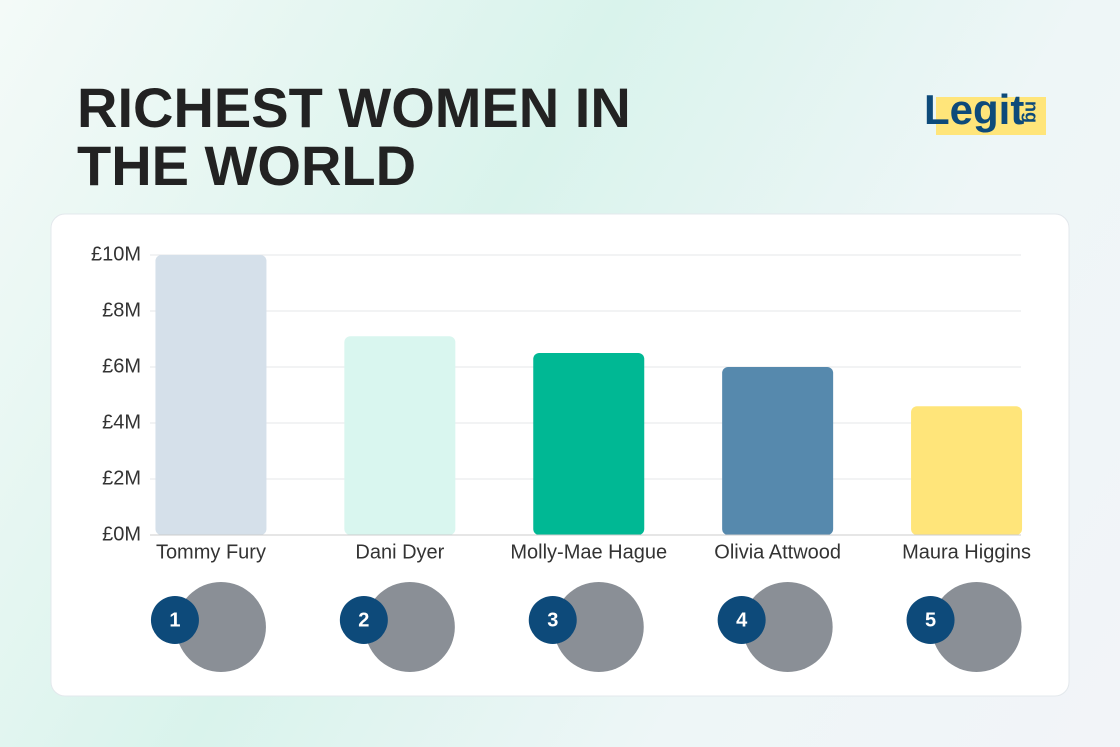 Image resolution: width=1120 pixels, height=747 pixels. I want to click on y-tick-label: £2M, so click(121, 478).